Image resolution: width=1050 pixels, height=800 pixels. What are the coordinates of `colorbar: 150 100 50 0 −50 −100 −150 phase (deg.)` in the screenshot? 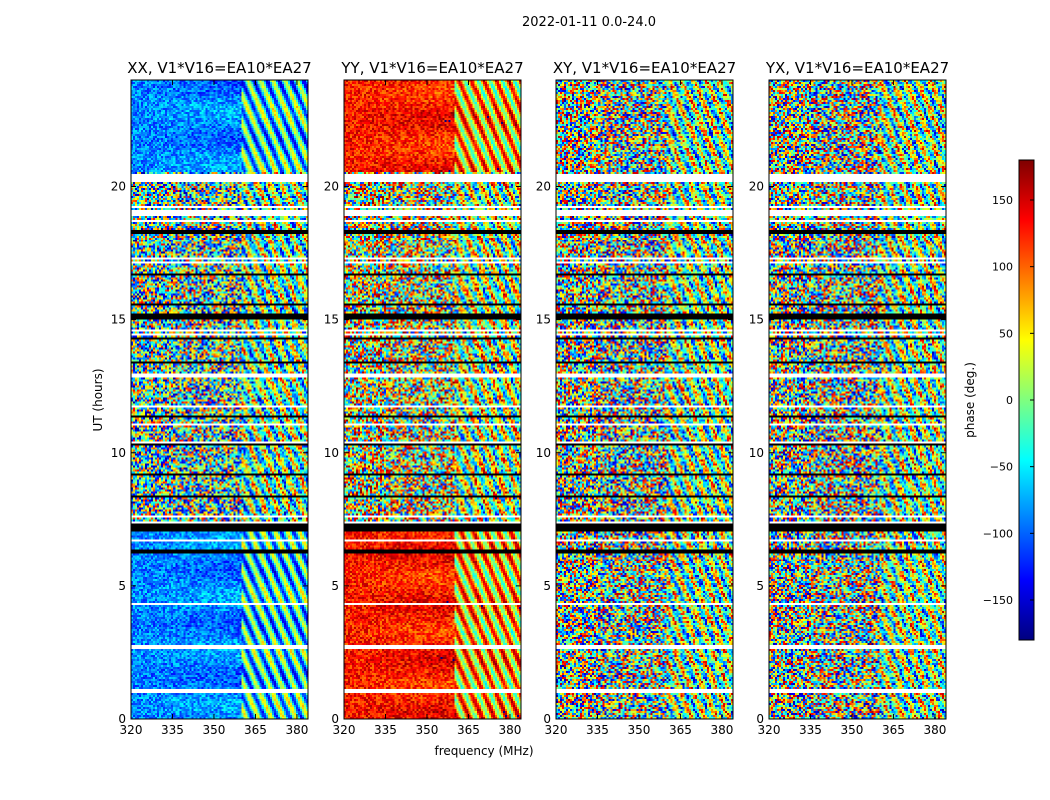 It's located at (999, 400).